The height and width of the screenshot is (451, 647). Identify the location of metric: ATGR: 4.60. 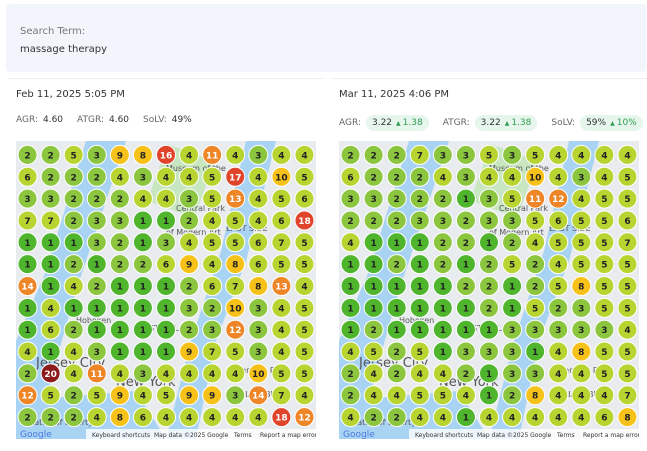
(103, 120).